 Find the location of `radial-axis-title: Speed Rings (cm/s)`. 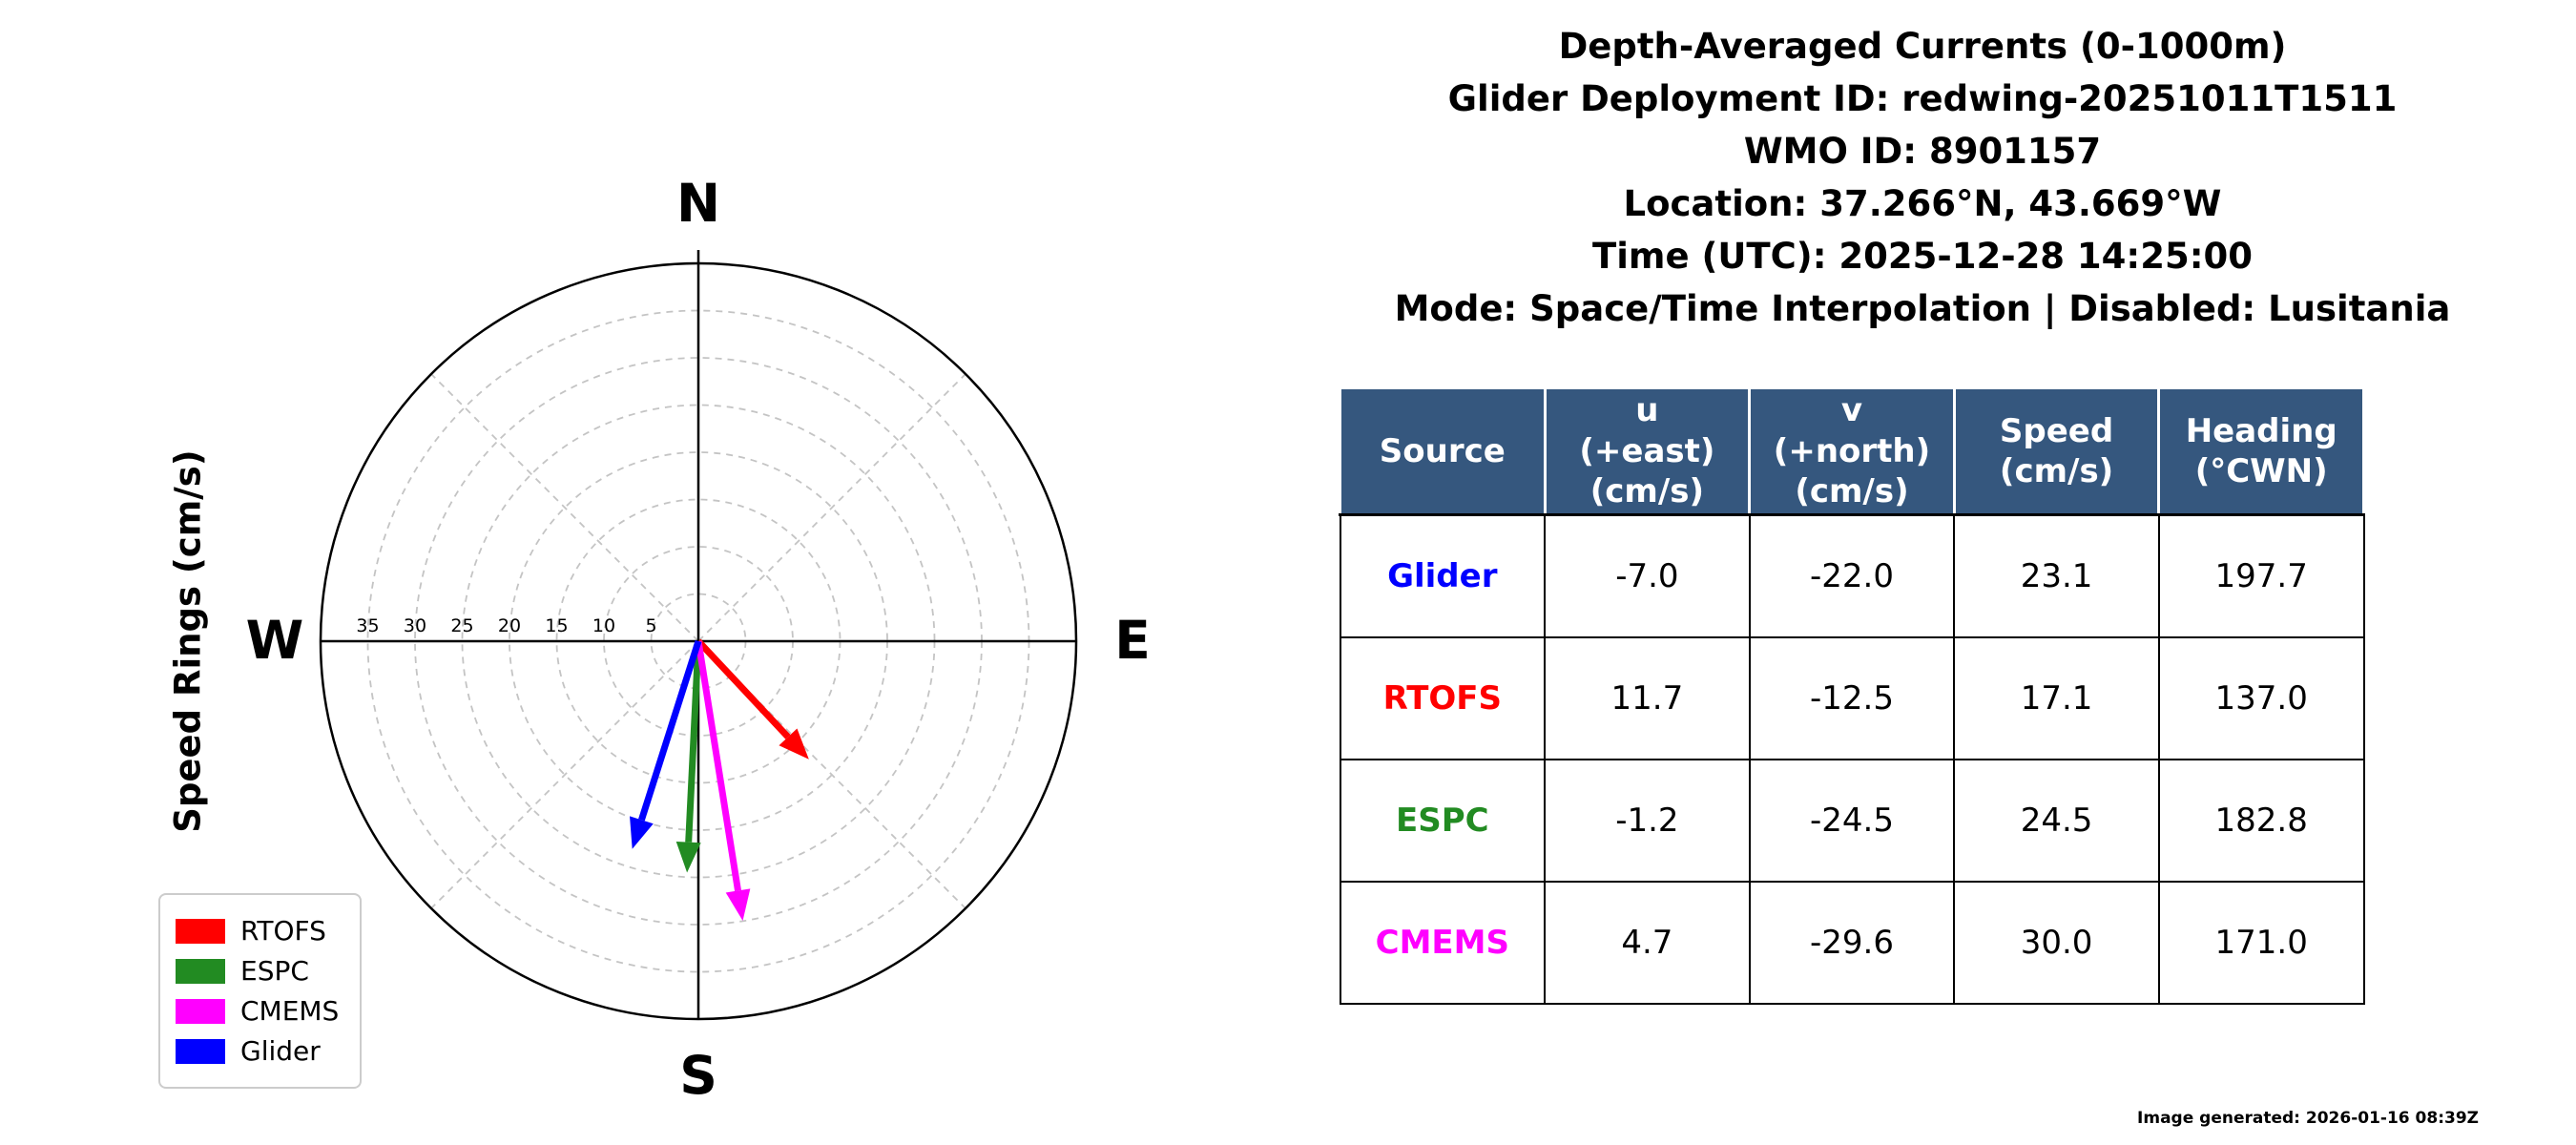

radial-axis-title: Speed Rings (cm/s) is located at coordinates (188, 641).